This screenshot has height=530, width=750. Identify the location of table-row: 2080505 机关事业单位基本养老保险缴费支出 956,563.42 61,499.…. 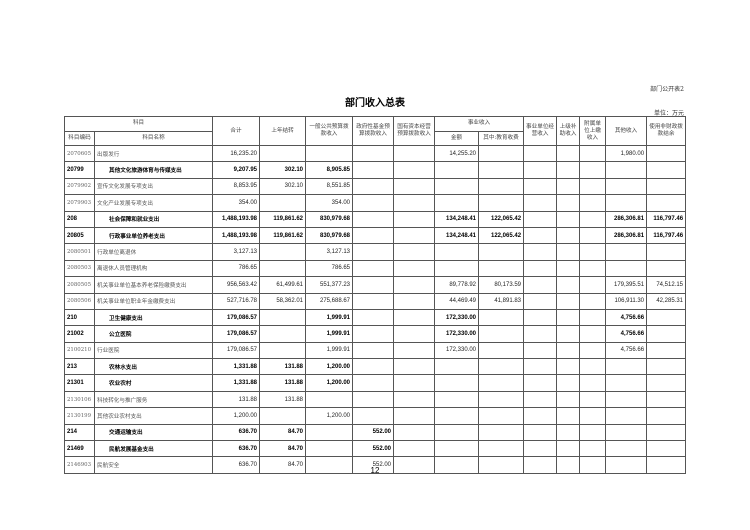
(375, 285).